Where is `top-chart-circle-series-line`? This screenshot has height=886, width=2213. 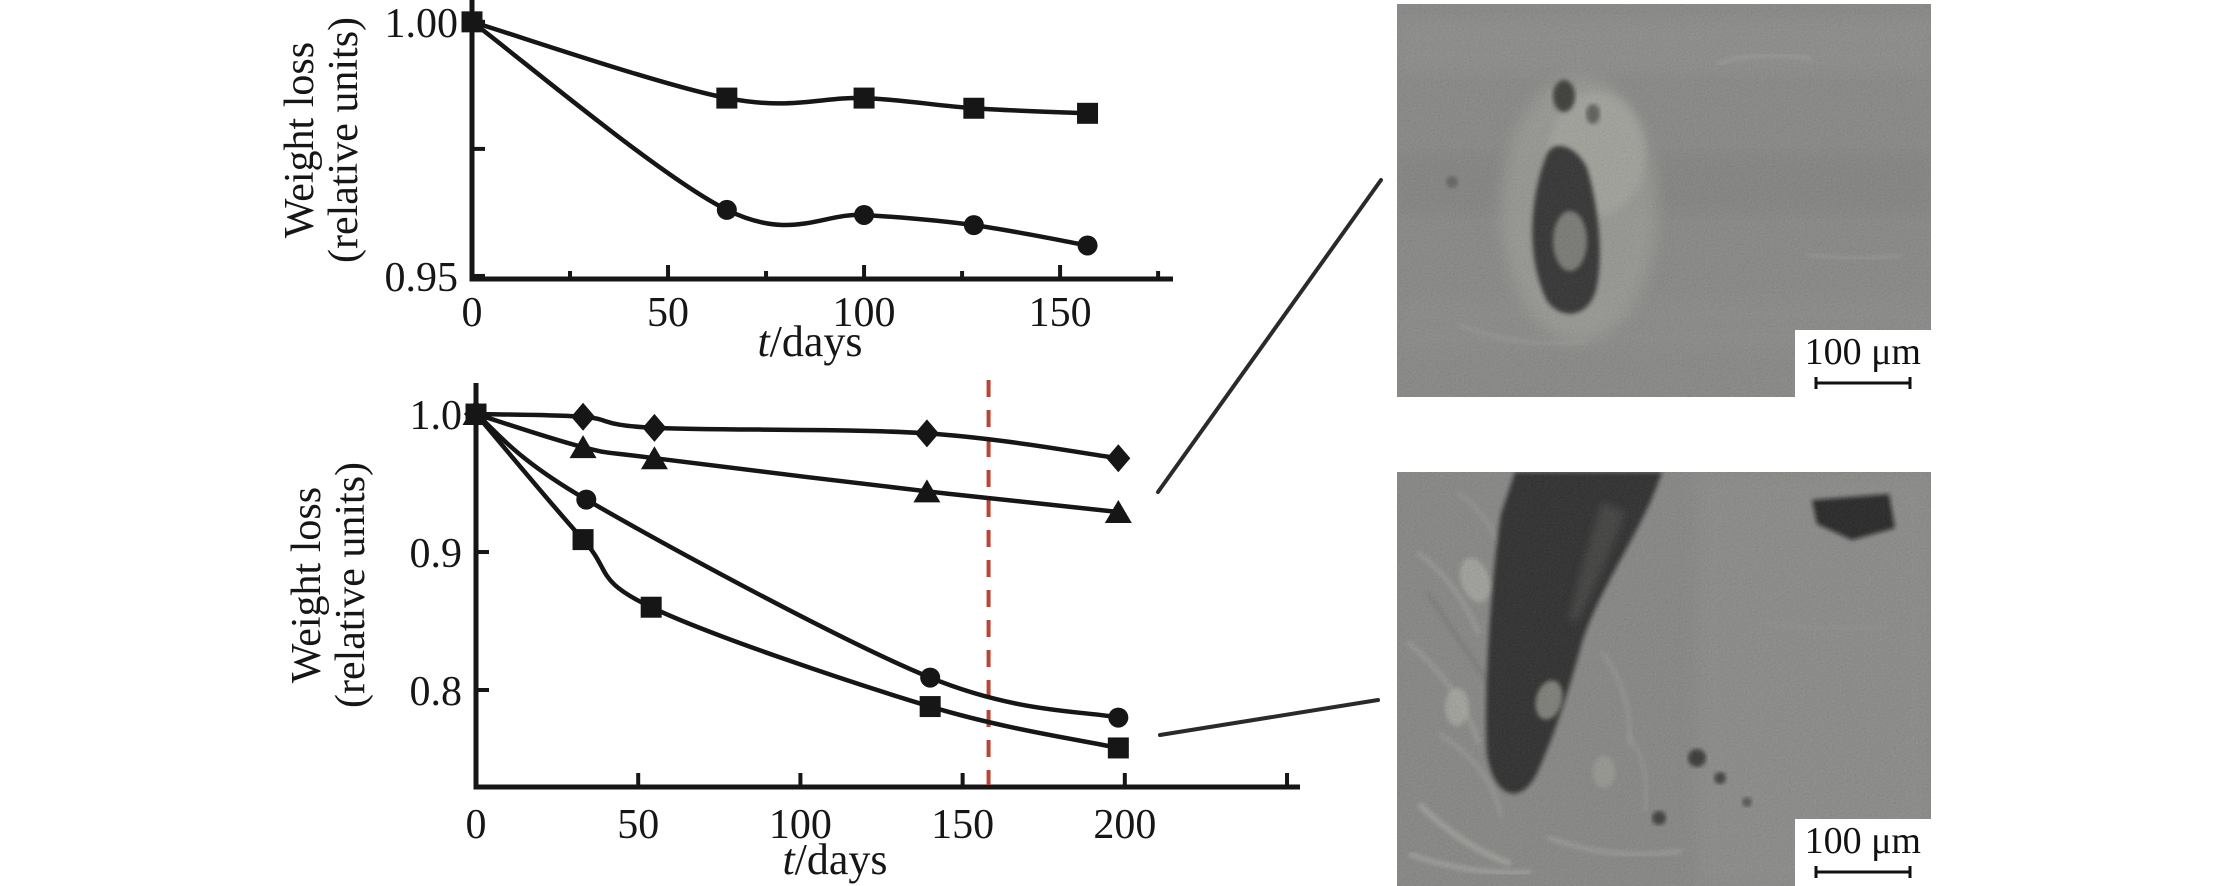
top-chart-circle-series-line is located at coordinates (779, 134).